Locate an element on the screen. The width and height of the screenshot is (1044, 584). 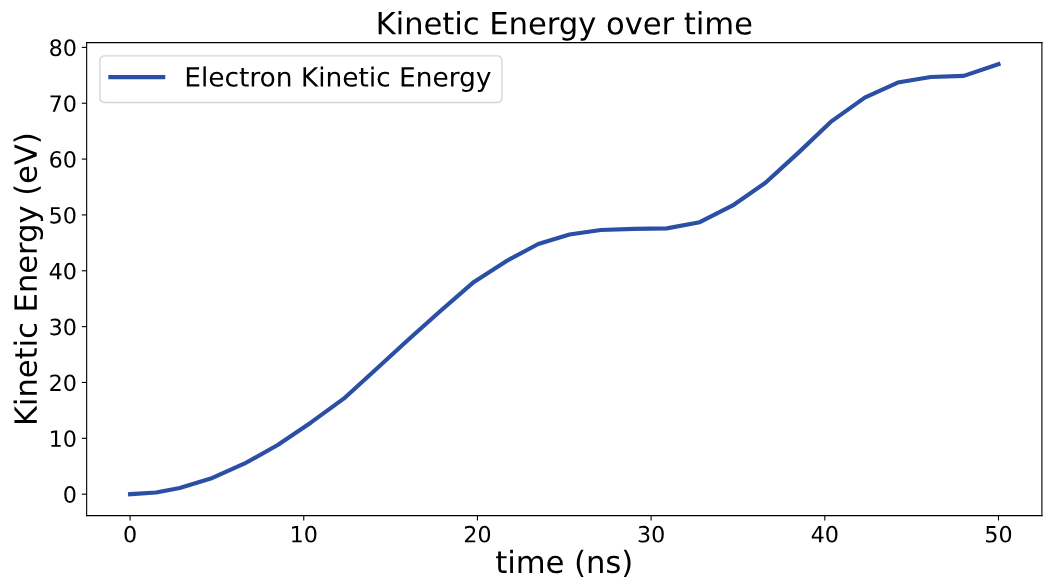
x-tick-label: 0 is located at coordinates (130, 534).